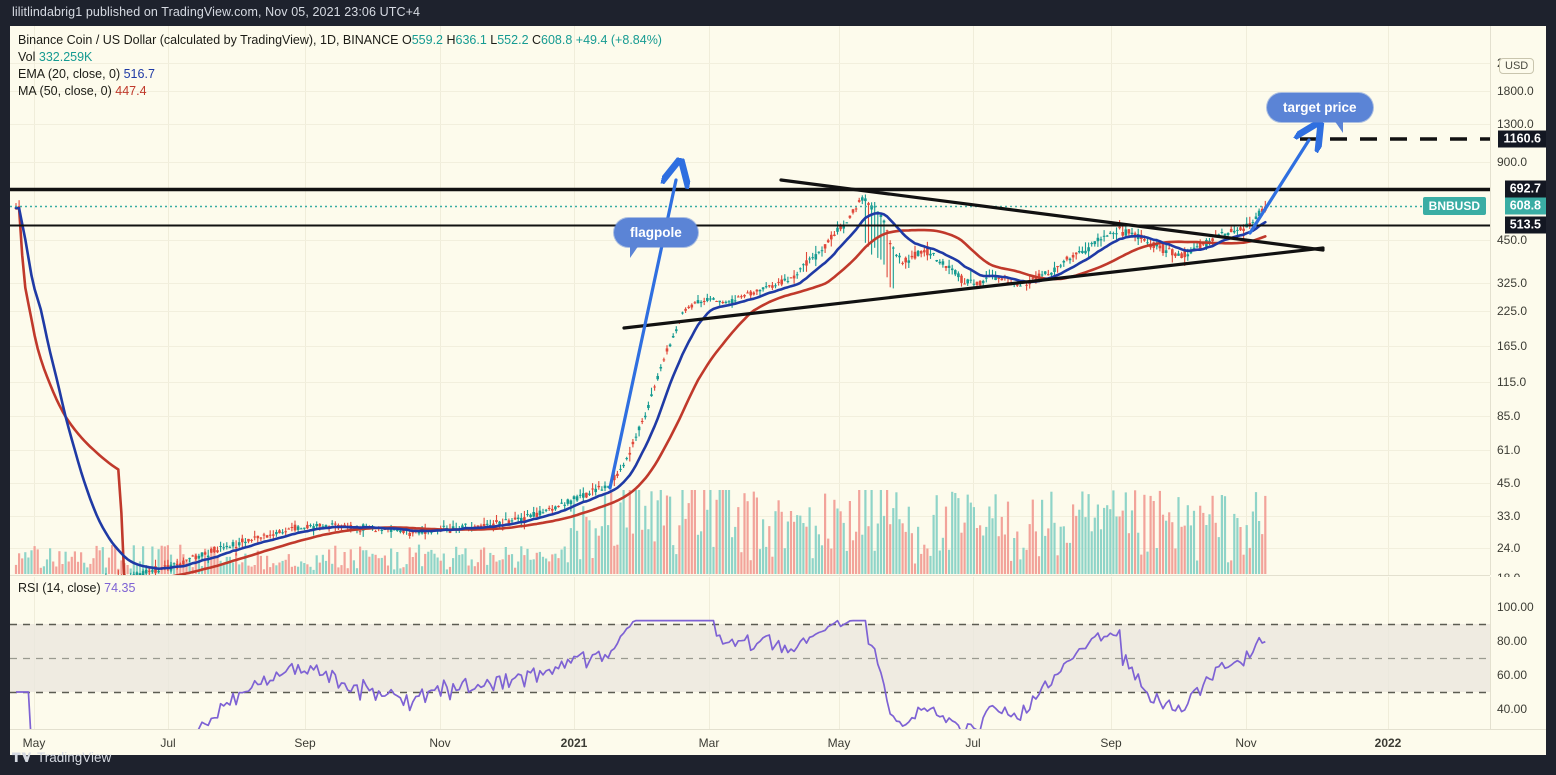 This screenshot has height=775, width=1556. I want to click on legend-open-label: O, so click(406, 40).